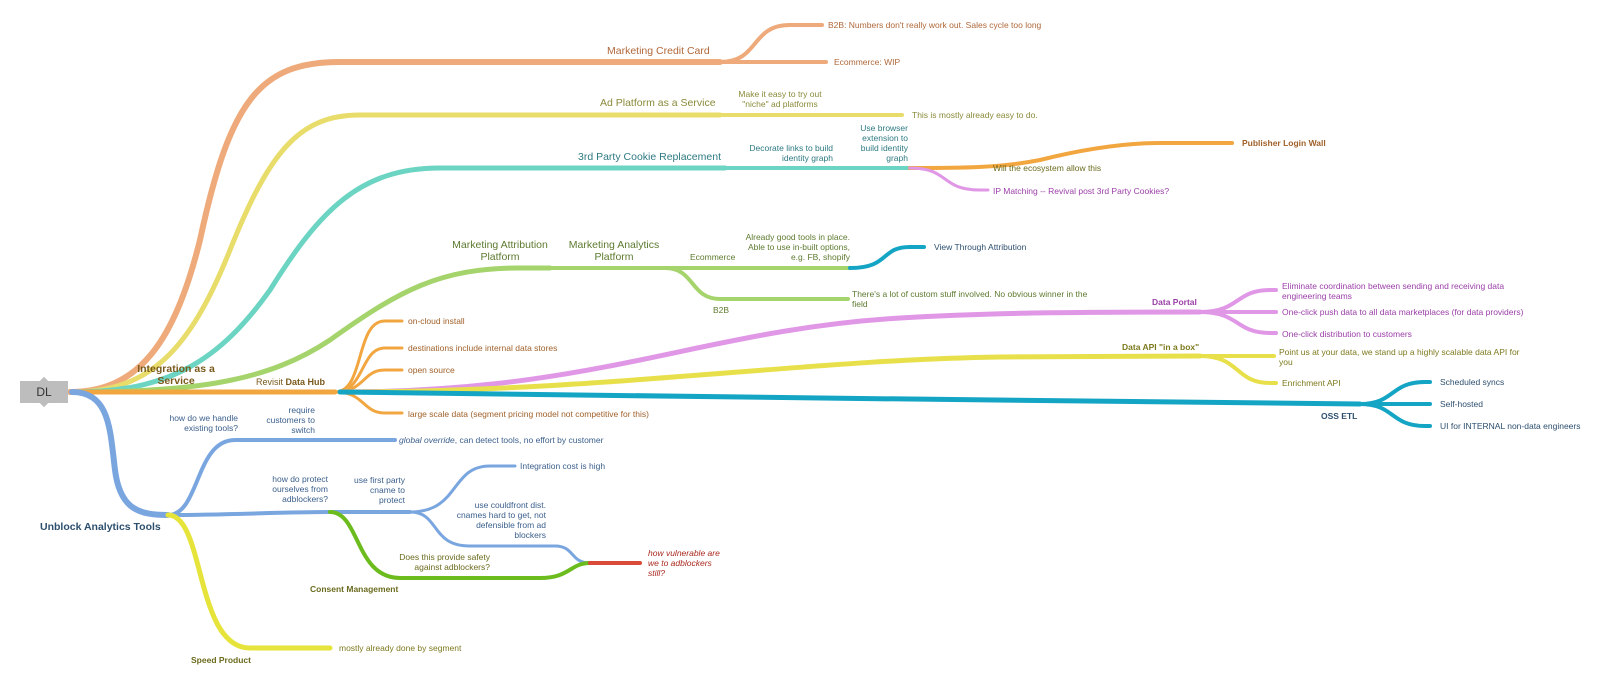 This screenshot has height=683, width=1600. What do you see at coordinates (436, 321) in the screenshot?
I see `hub-oncloud: on-cloud install` at bounding box center [436, 321].